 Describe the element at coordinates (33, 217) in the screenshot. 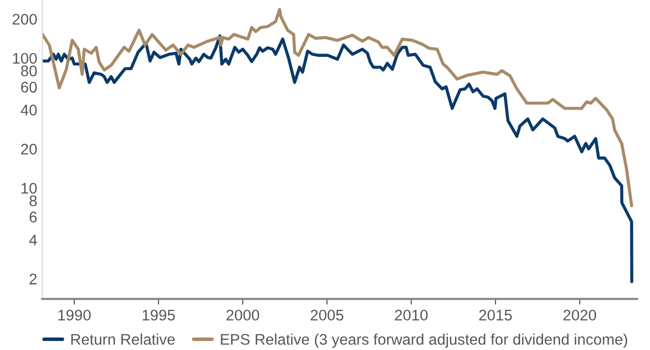

I see `y-tick-label: 6` at that location.